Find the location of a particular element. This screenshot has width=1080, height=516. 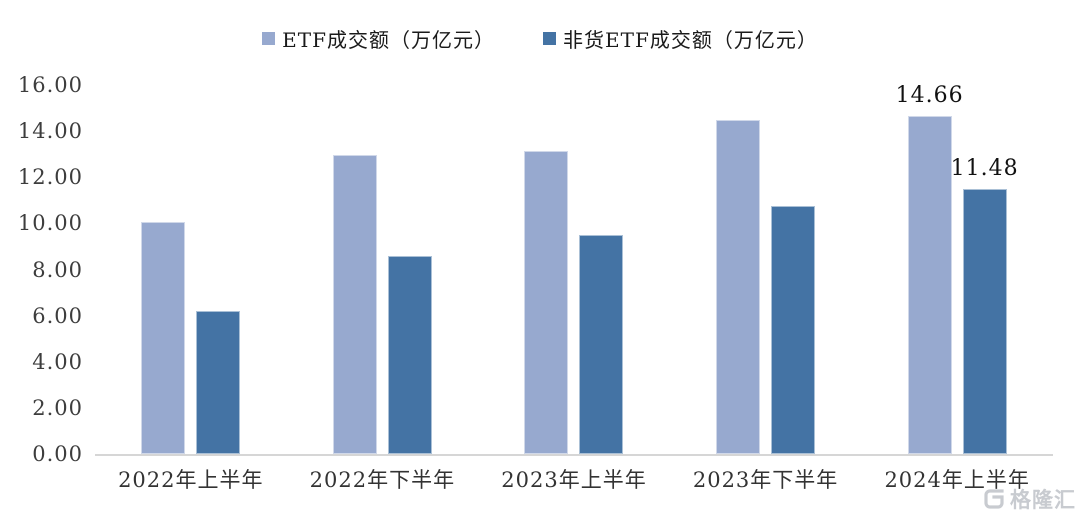

y-tick-label: 6.00 is located at coordinates (57, 315).